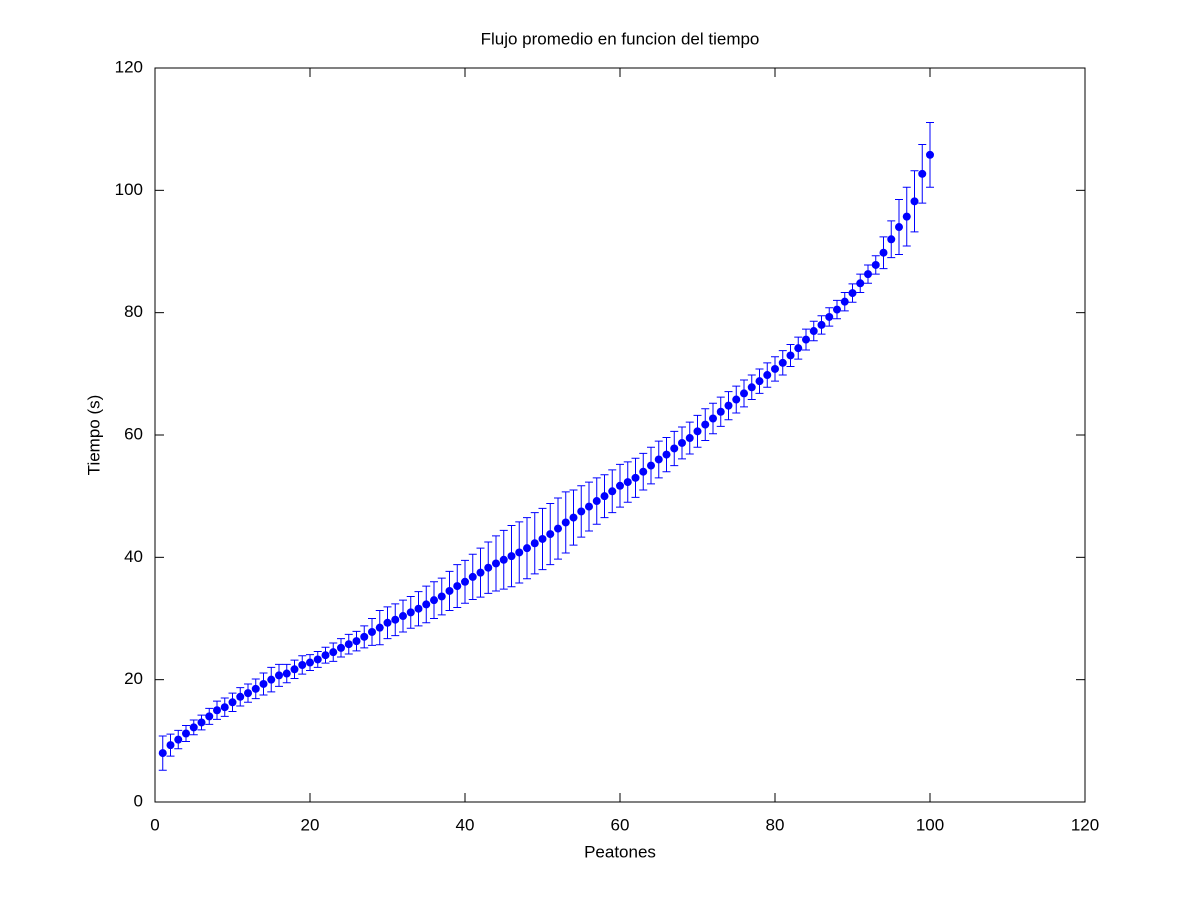 This screenshot has height=900, width=1200. I want to click on x-axis-label: Peatones, so click(620, 851).